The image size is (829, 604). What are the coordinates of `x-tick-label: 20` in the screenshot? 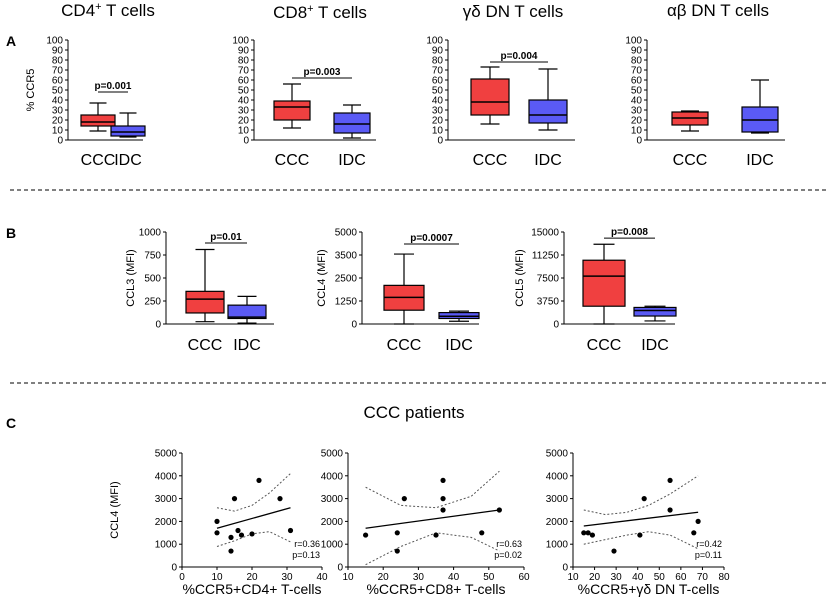 It's located at (384, 577).